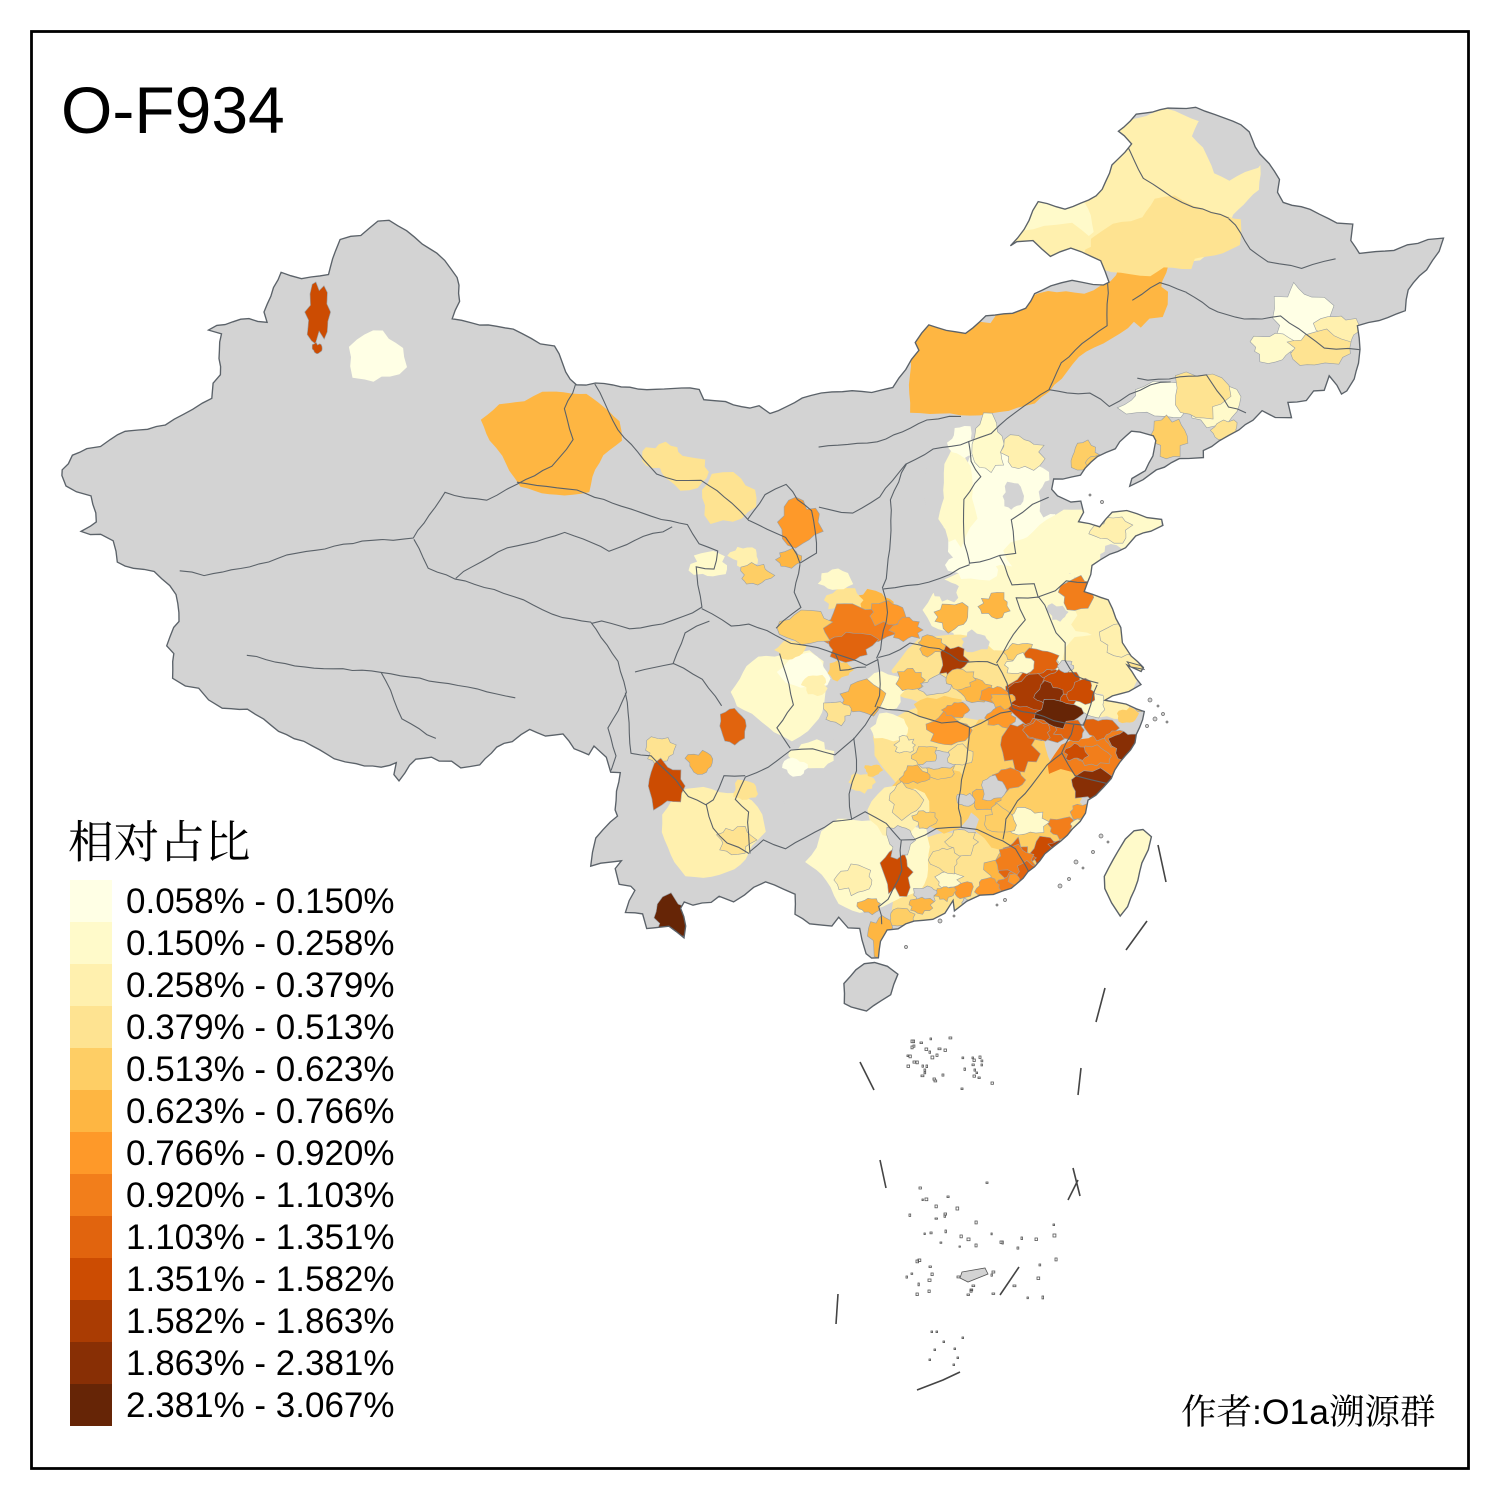 The height and width of the screenshot is (1500, 1500). What do you see at coordinates (173, 110) in the screenshot?
I see `svg-text: O-F934` at bounding box center [173, 110].